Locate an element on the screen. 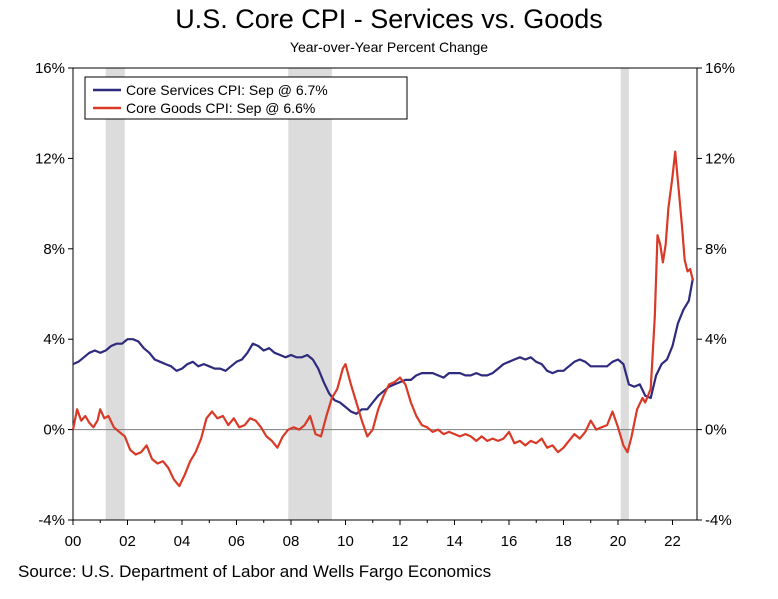 The width and height of the screenshot is (778, 599). x-tick-label: 22 is located at coordinates (672, 541).